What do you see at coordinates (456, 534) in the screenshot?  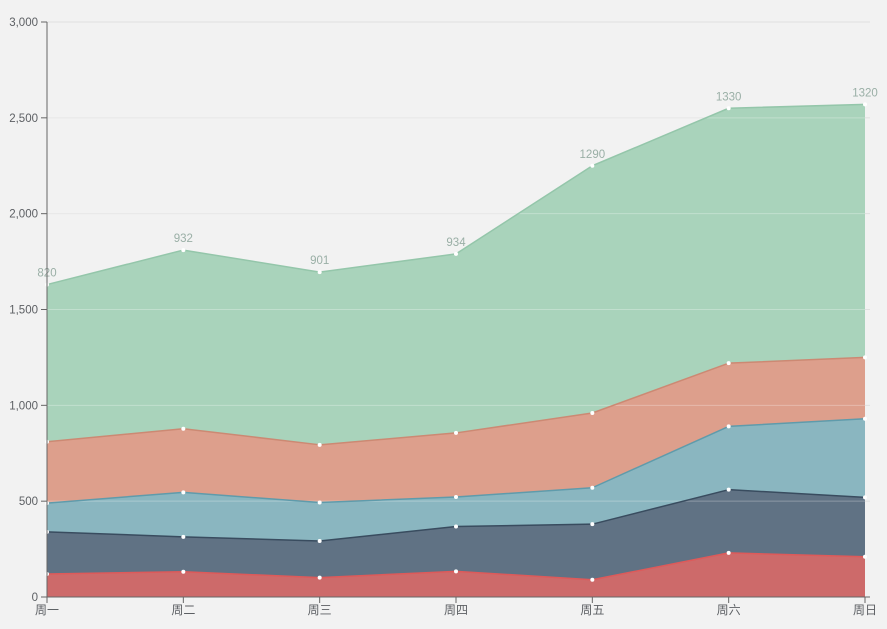 I see `area-series-2-slate` at bounding box center [456, 534].